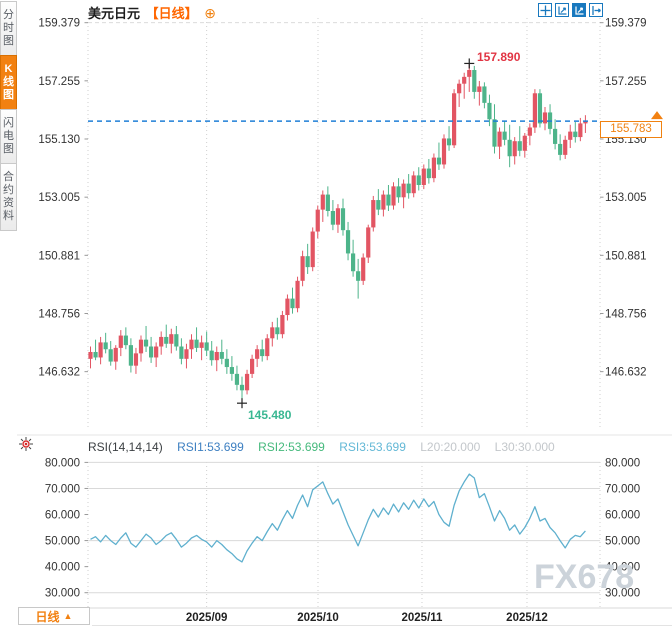  What do you see at coordinates (562, 10) in the screenshot?
I see `zoom-x-icon` at bounding box center [562, 10].